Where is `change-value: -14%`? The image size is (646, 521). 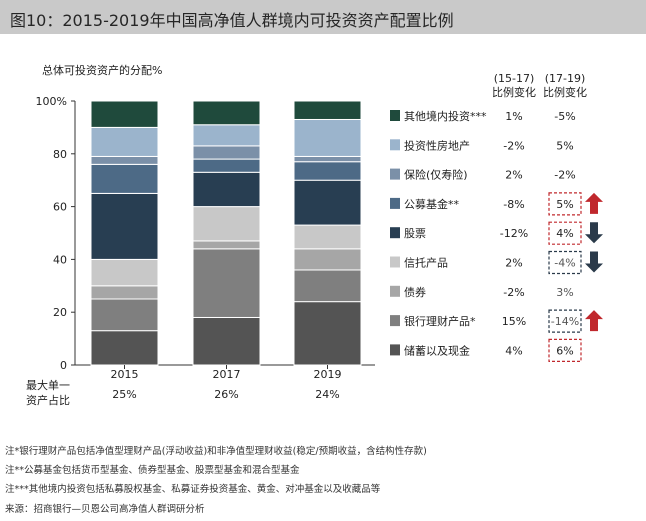 change-value: -14% is located at coordinates (565, 321).